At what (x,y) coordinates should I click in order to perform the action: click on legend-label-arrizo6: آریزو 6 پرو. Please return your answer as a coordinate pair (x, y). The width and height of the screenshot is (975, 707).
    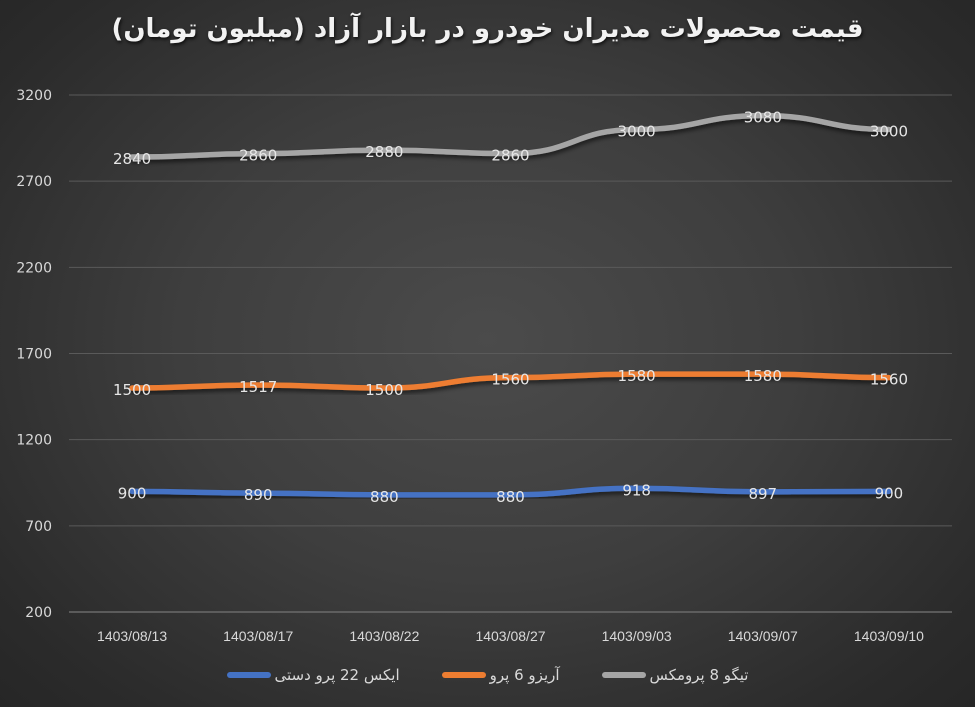
    Looking at the image, I should click on (524, 675).